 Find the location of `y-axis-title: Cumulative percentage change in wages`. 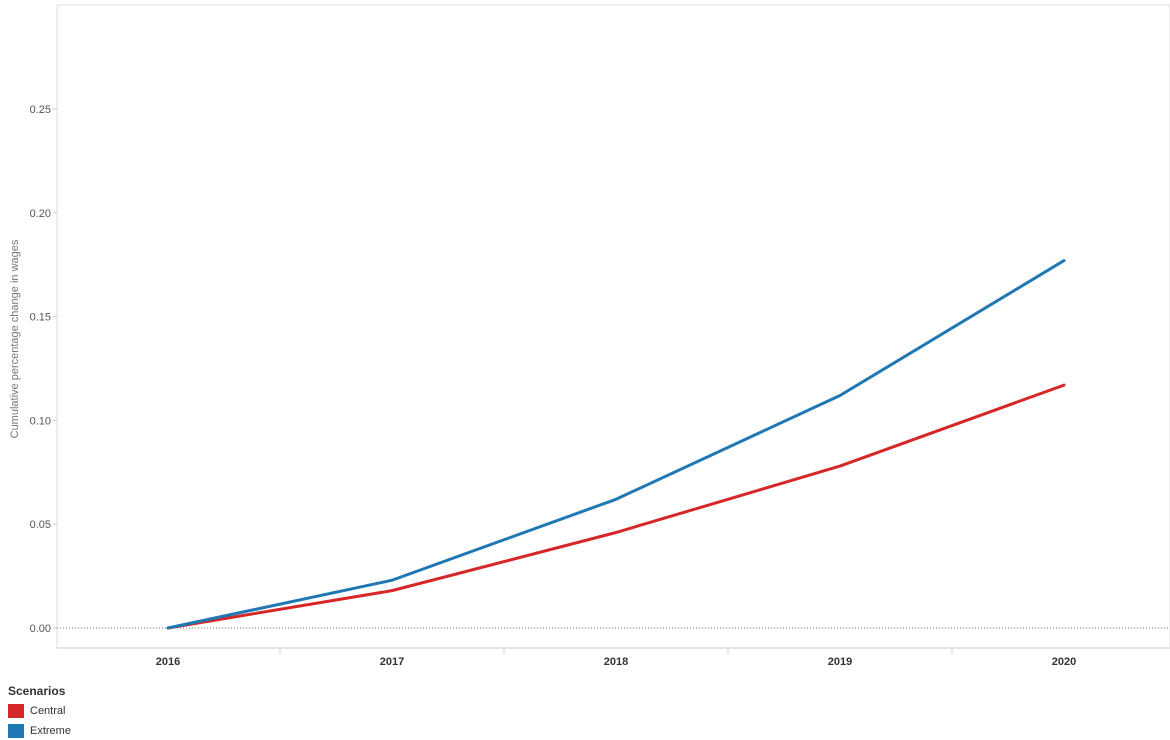

y-axis-title: Cumulative percentage change in wages is located at coordinates (15, 338).